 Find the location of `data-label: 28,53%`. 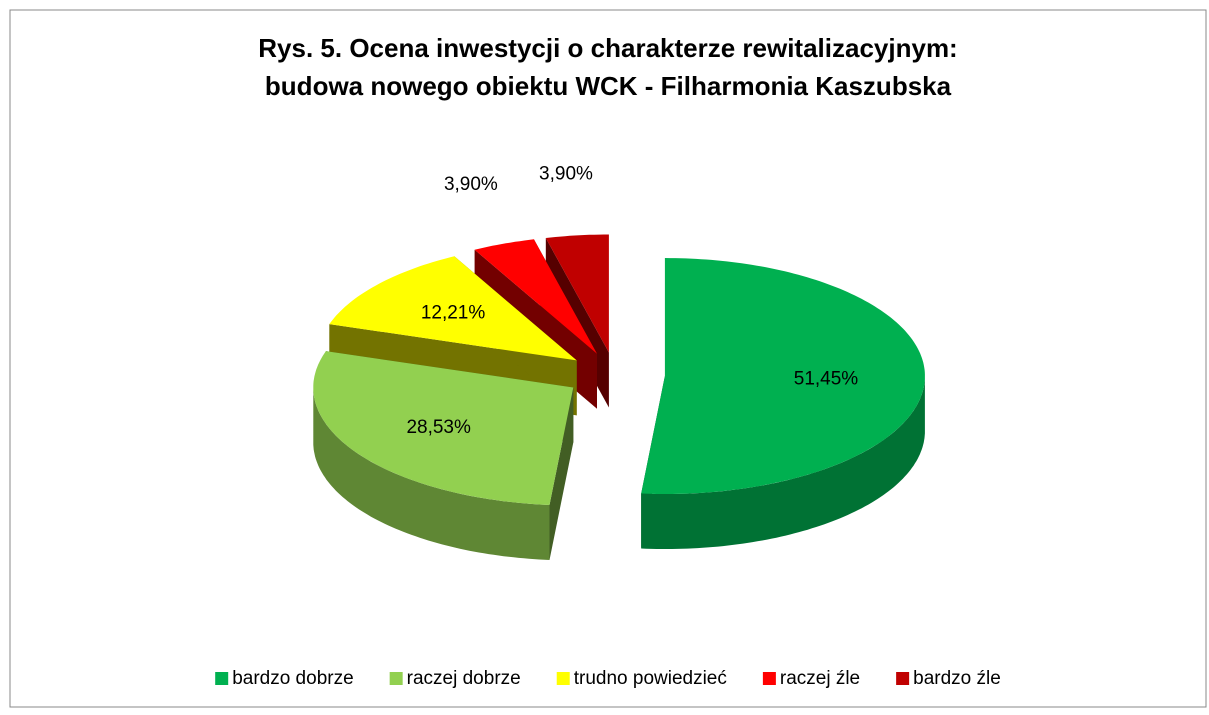

data-label: 28,53% is located at coordinates (438, 427).